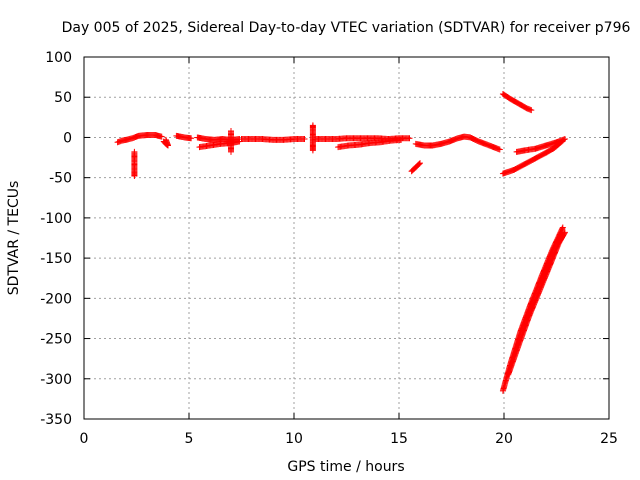 The height and width of the screenshot is (480, 640). What do you see at coordinates (345, 467) in the screenshot?
I see `x-axis-title: GPS time / hours` at bounding box center [345, 467].